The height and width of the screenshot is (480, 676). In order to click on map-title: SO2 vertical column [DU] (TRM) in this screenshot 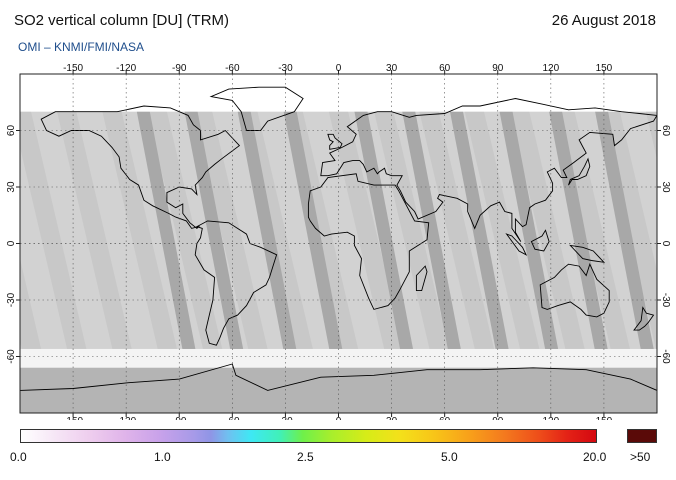, I will do `click(122, 20)`.